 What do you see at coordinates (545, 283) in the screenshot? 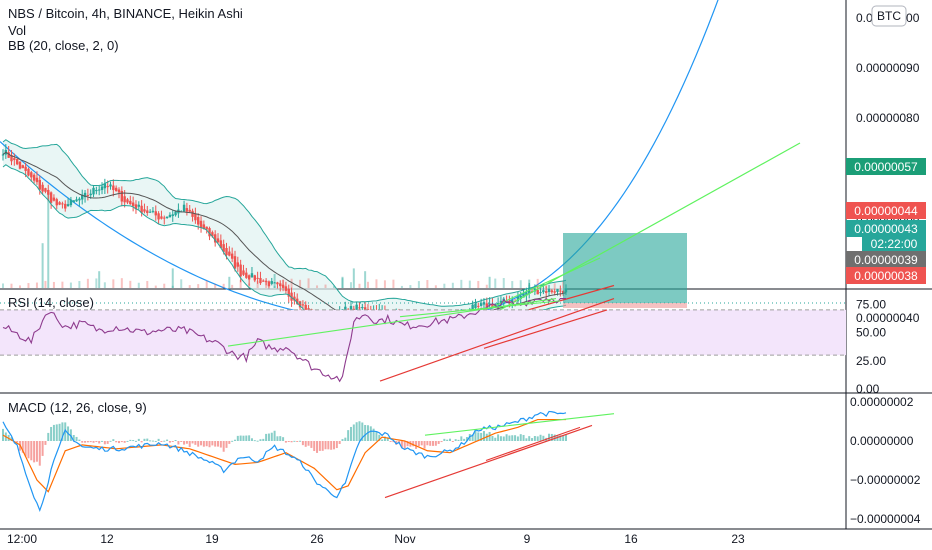
I see `trendline-green` at bounding box center [545, 283].